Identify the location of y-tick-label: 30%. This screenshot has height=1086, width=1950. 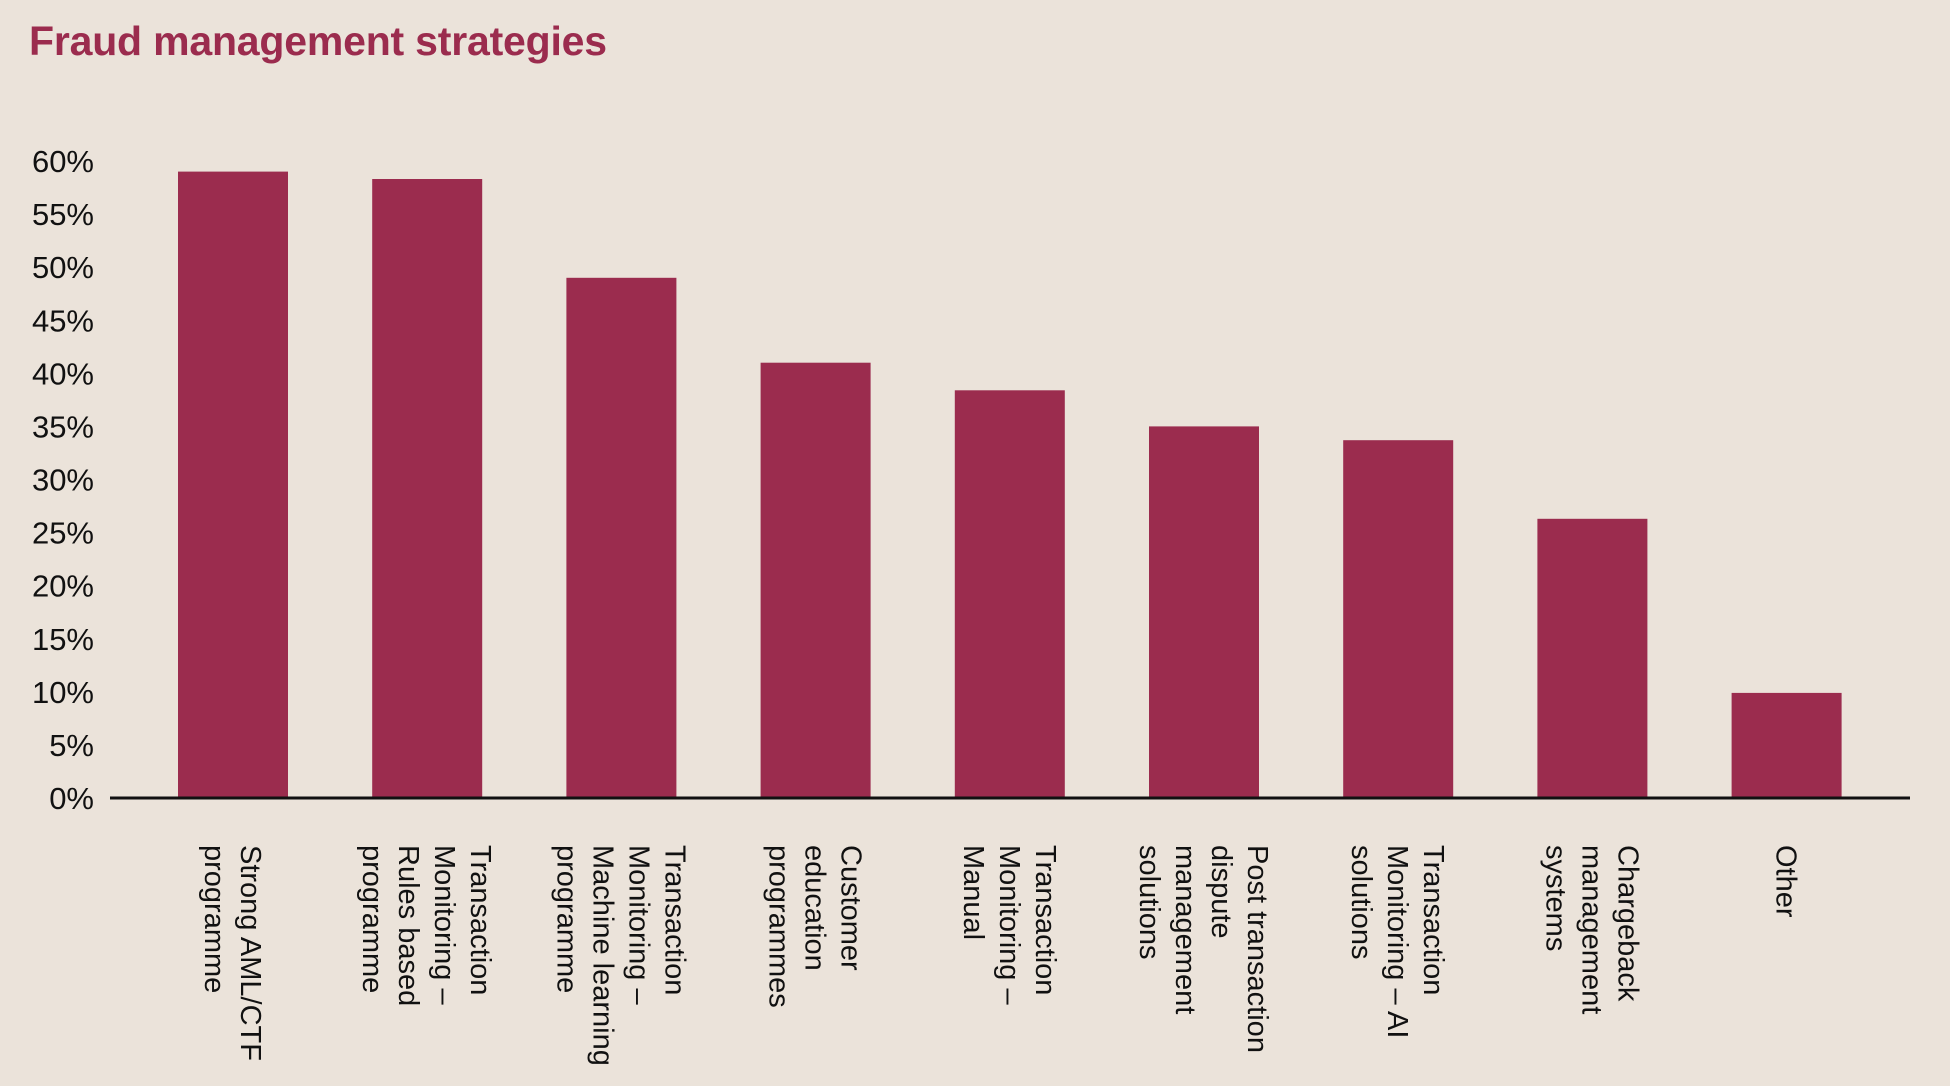
(63, 480).